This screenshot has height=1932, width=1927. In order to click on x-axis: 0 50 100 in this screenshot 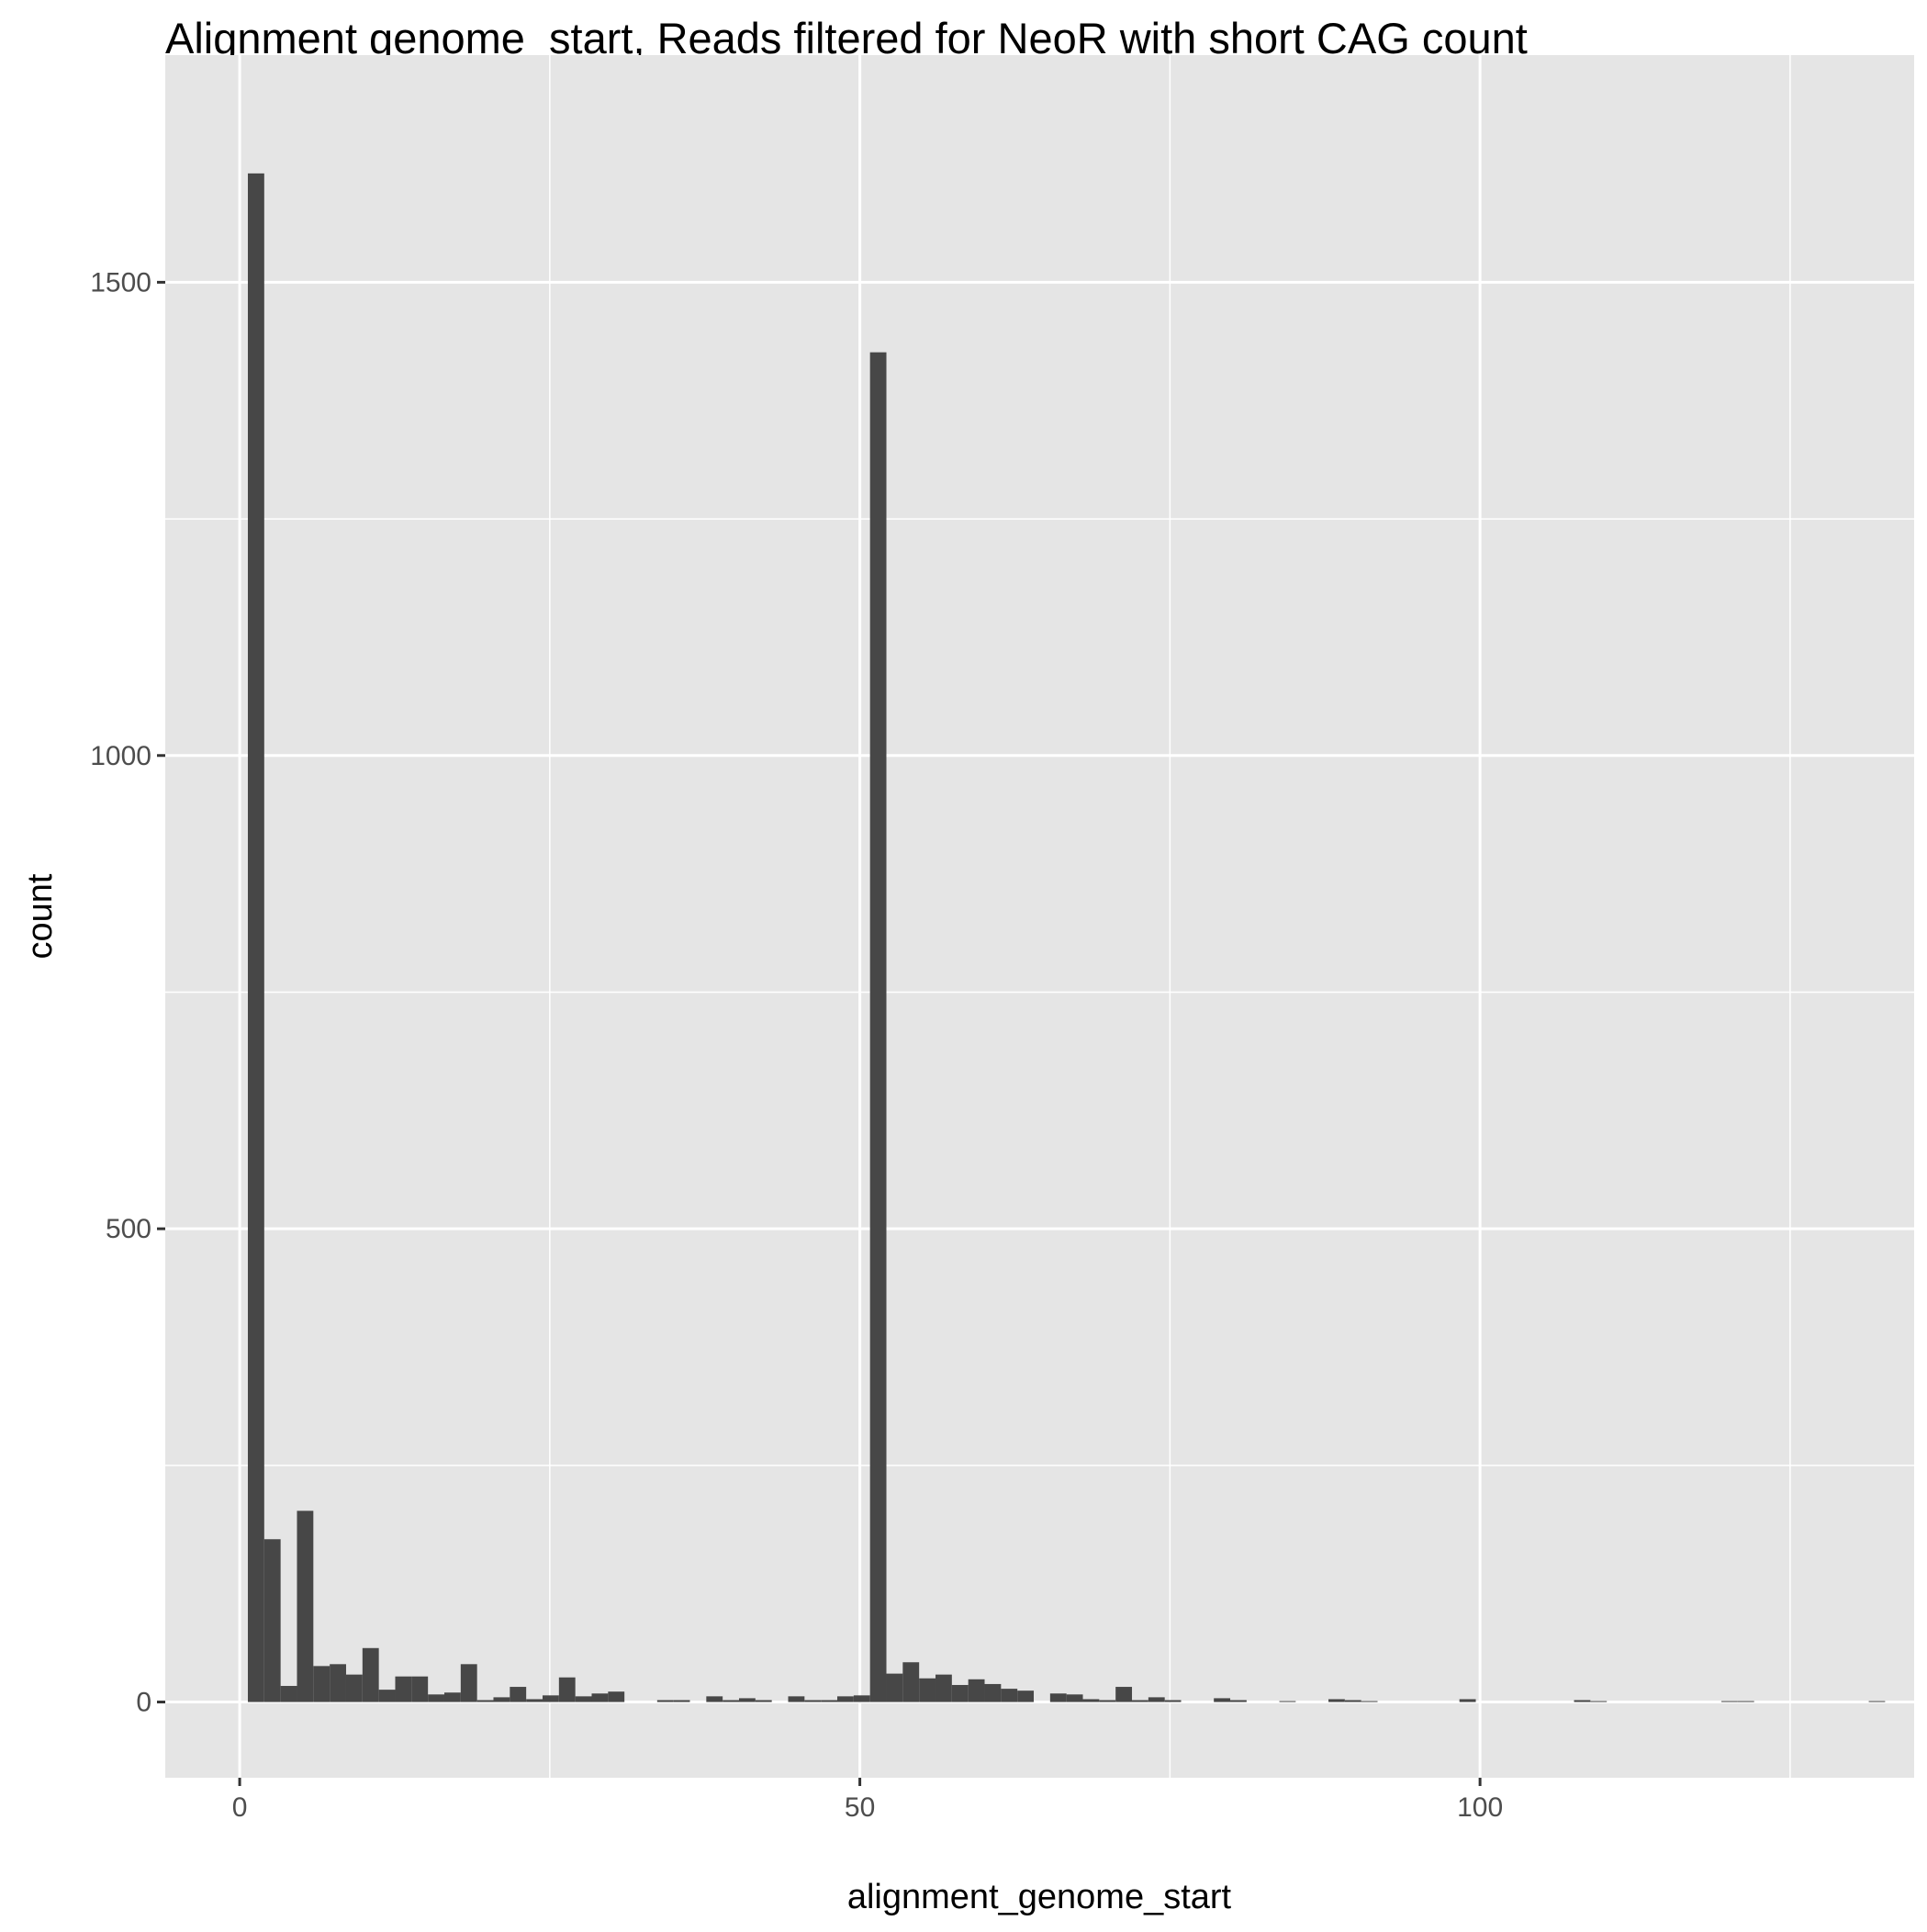, I will do `click(868, 1801)`.